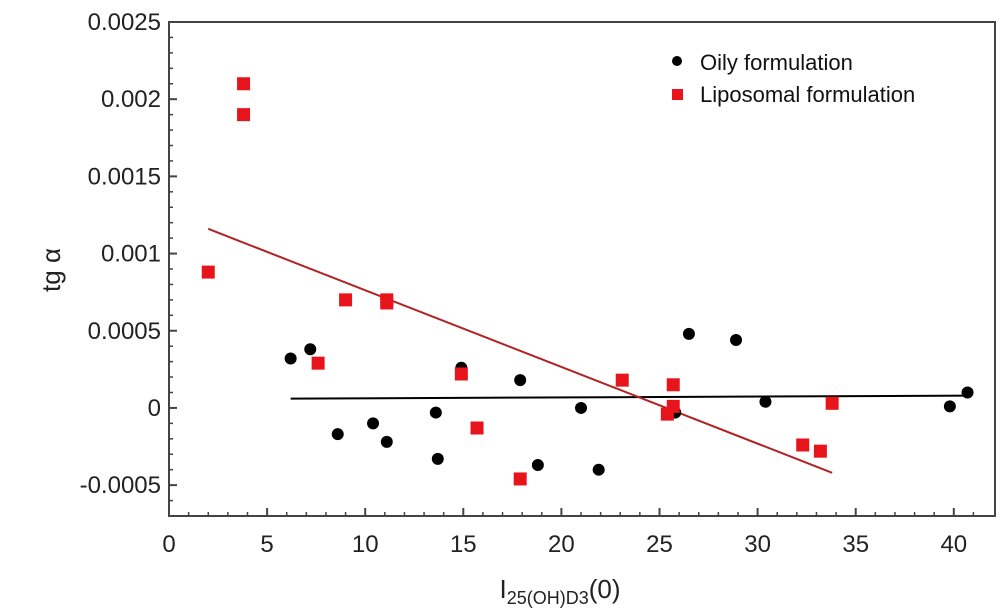 The image size is (1000, 613). What do you see at coordinates (757, 544) in the screenshot?
I see `x-tick-label: 30` at bounding box center [757, 544].